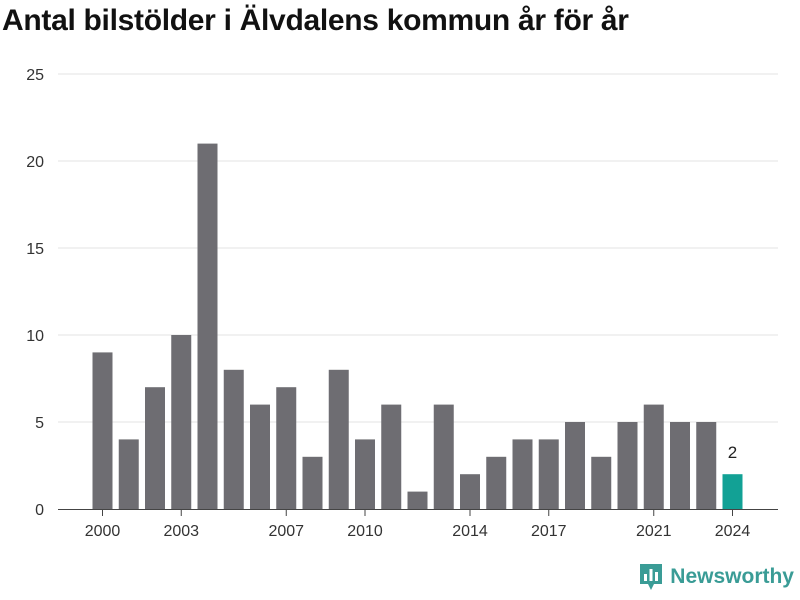 Image resolution: width=800 pixels, height=600 pixels. What do you see at coordinates (418, 525) in the screenshot?
I see `x-axis-ticks: 2000 2003 2007 2010 2014 2017 2021 2024` at bounding box center [418, 525].